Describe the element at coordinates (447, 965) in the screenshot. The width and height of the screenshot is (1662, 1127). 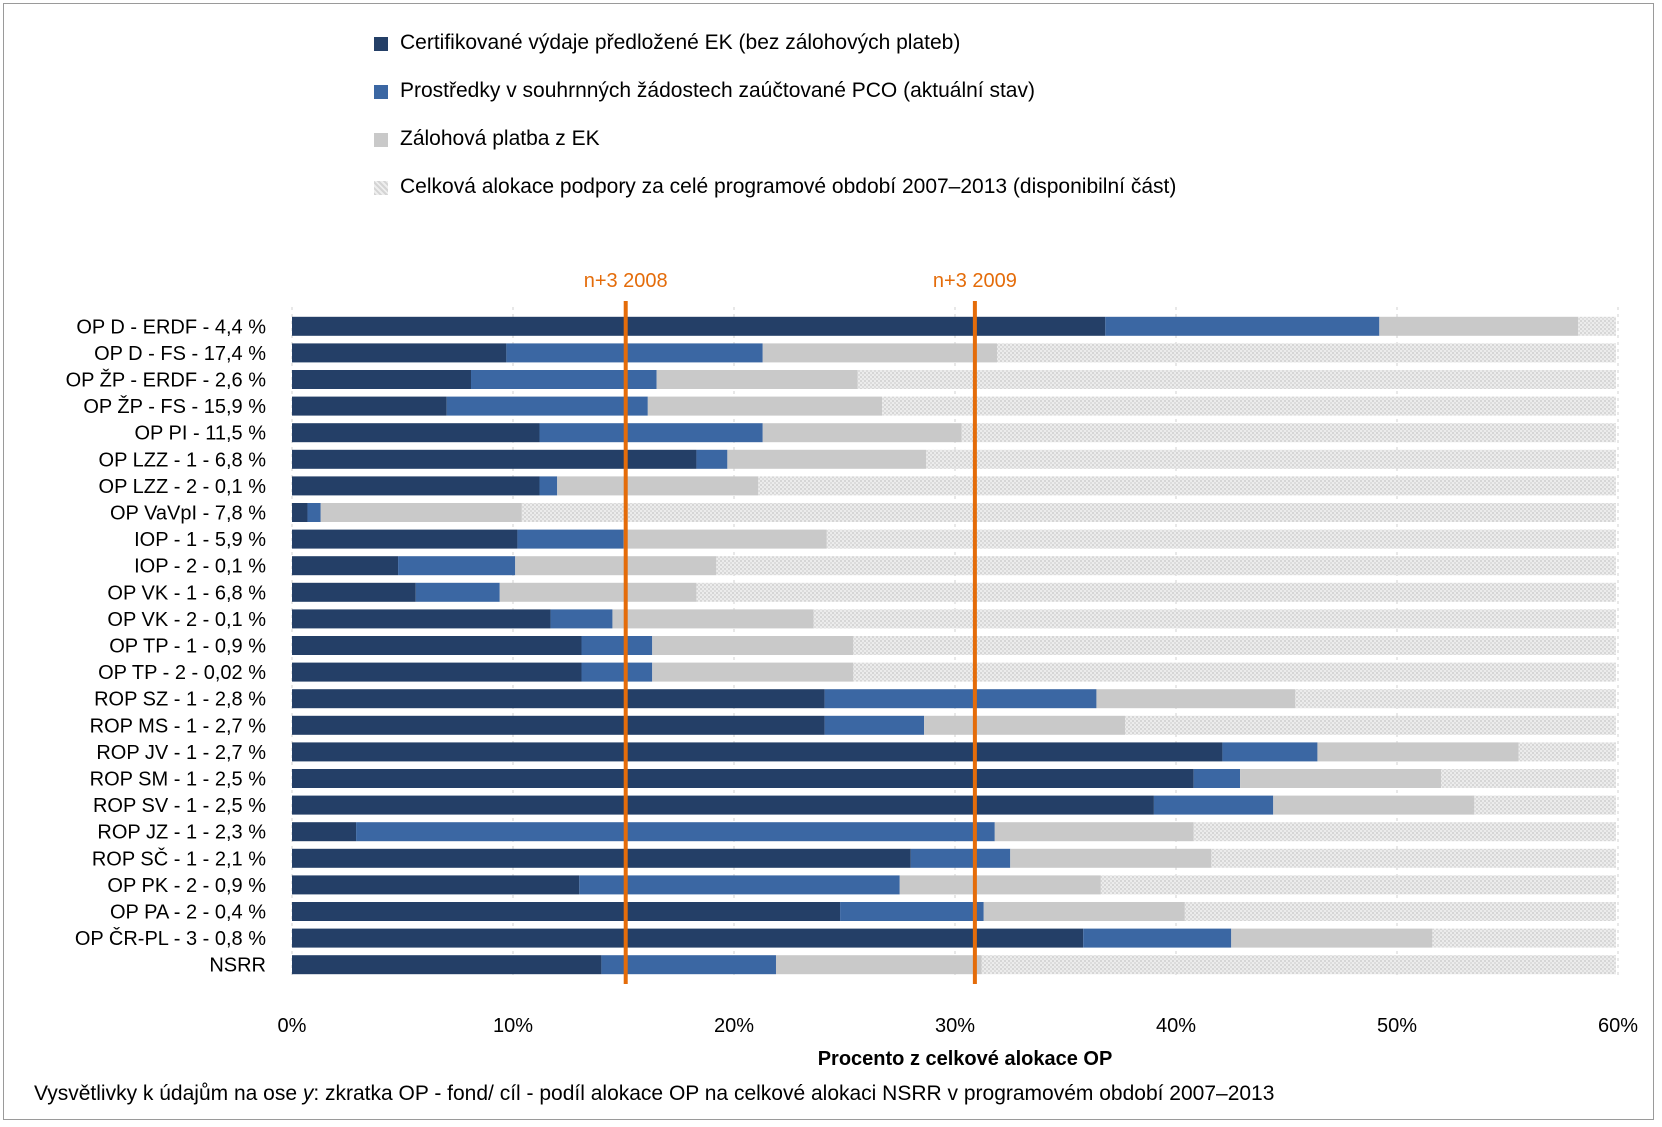
I see `bar-nsrr-s1` at that location.